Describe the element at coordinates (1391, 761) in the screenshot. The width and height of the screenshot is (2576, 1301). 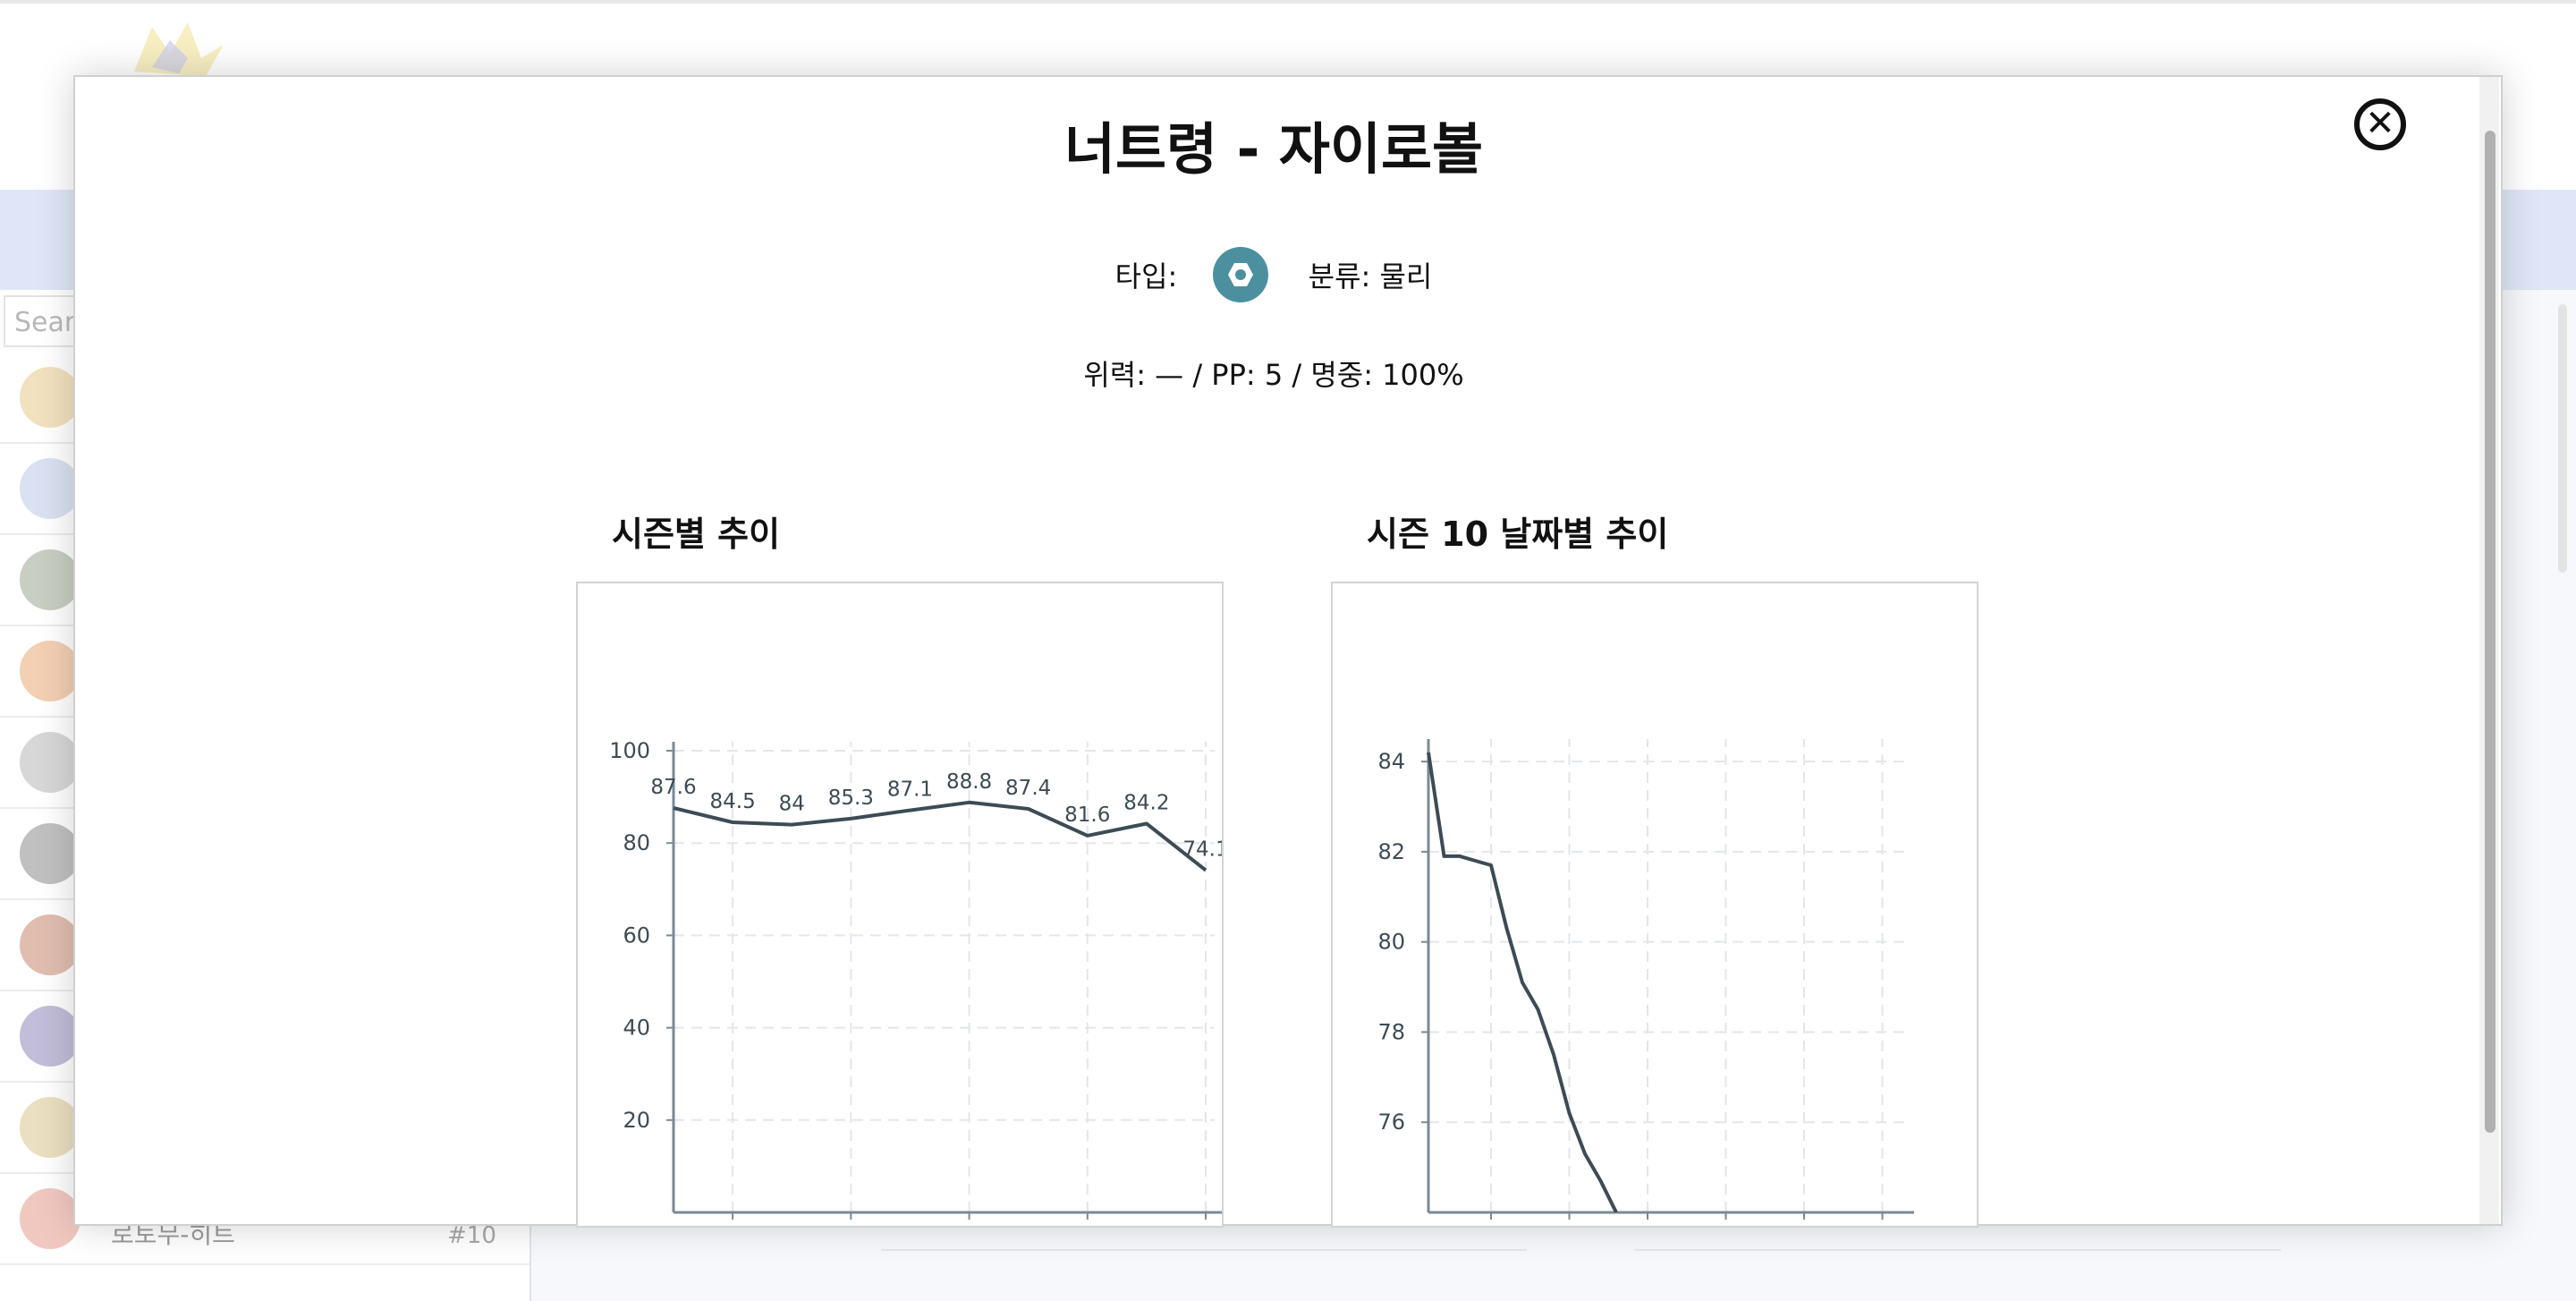
I see `y-tick-label: 84` at that location.